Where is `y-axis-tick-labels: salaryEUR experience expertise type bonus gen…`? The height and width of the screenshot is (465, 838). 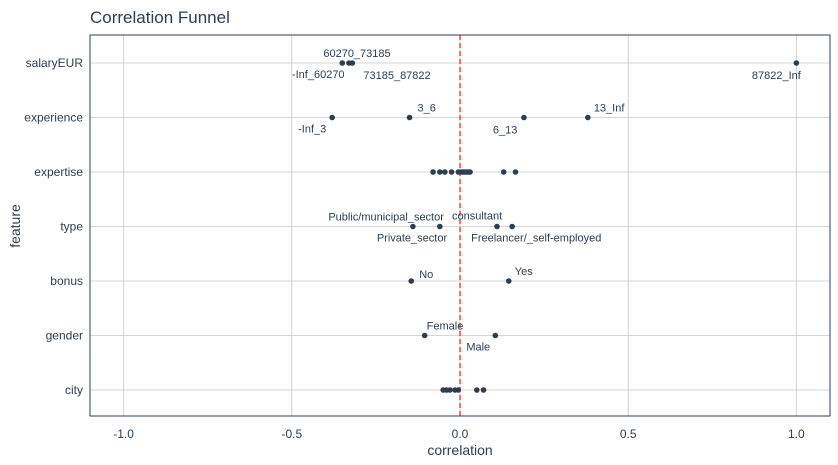 y-axis-tick-labels: salaryEUR experience expertise type bonus gen… is located at coordinates (53, 226).